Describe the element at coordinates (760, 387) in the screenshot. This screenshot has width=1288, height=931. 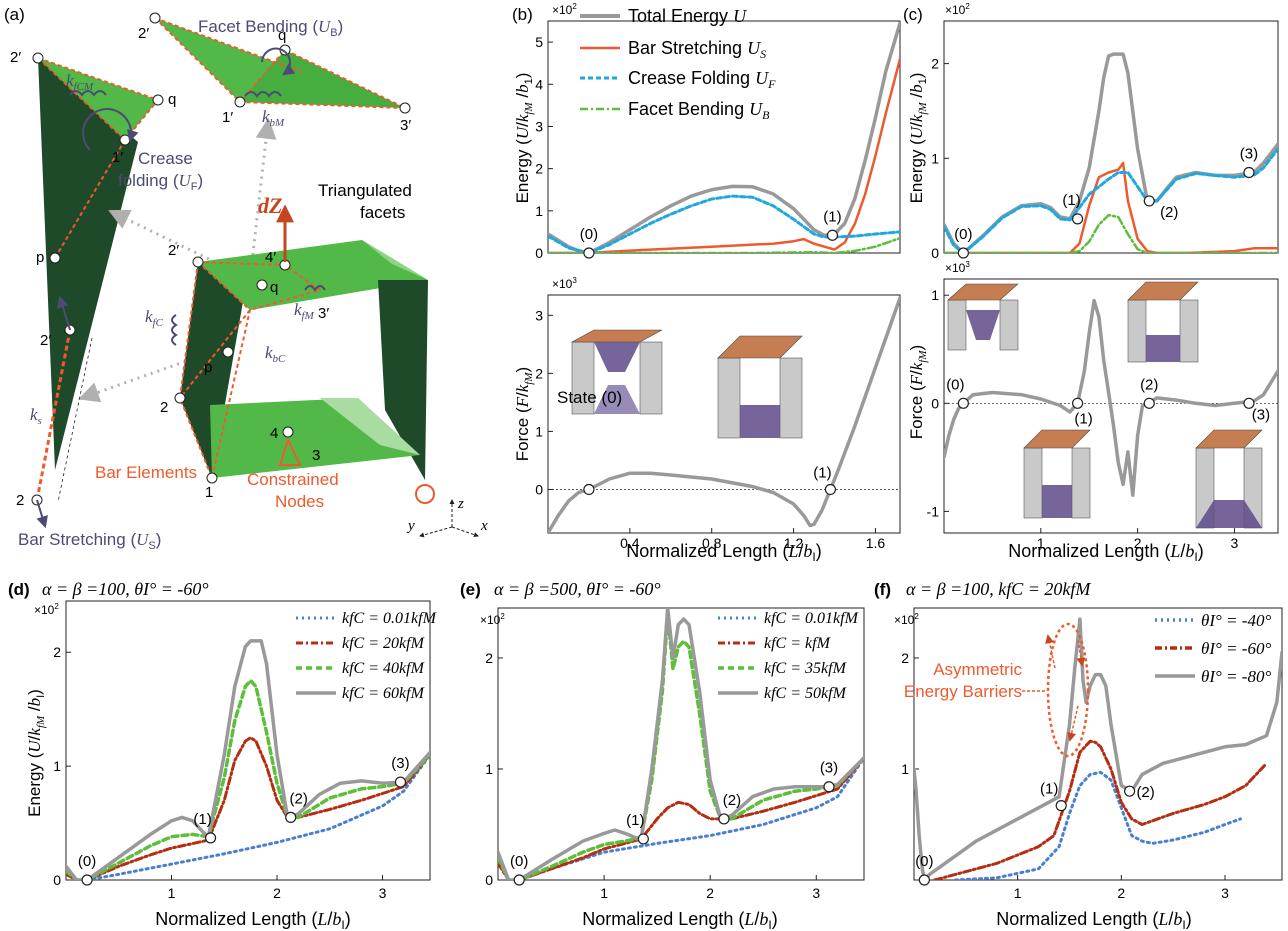
I see `tube-inset-state1` at that location.